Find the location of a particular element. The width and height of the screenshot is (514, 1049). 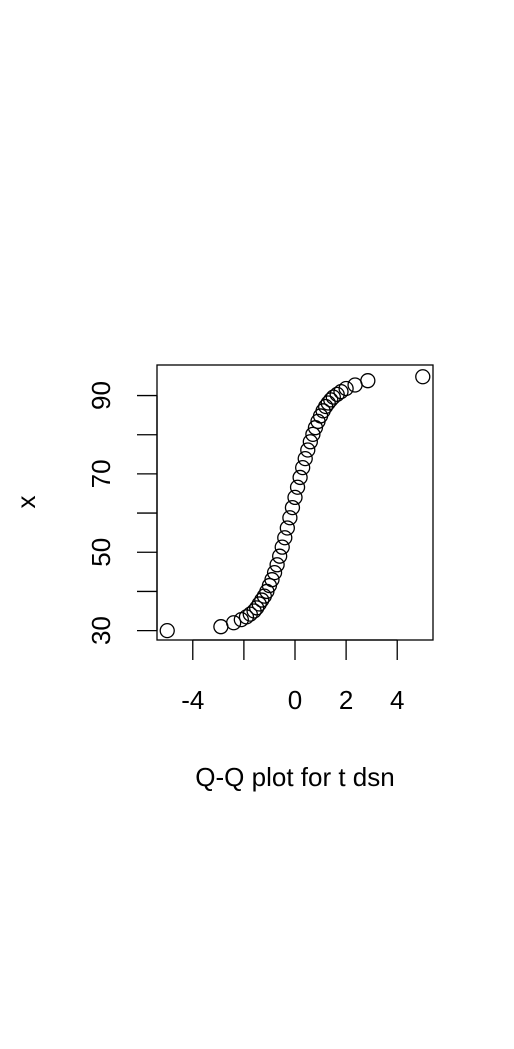

data-points is located at coordinates (295, 504).